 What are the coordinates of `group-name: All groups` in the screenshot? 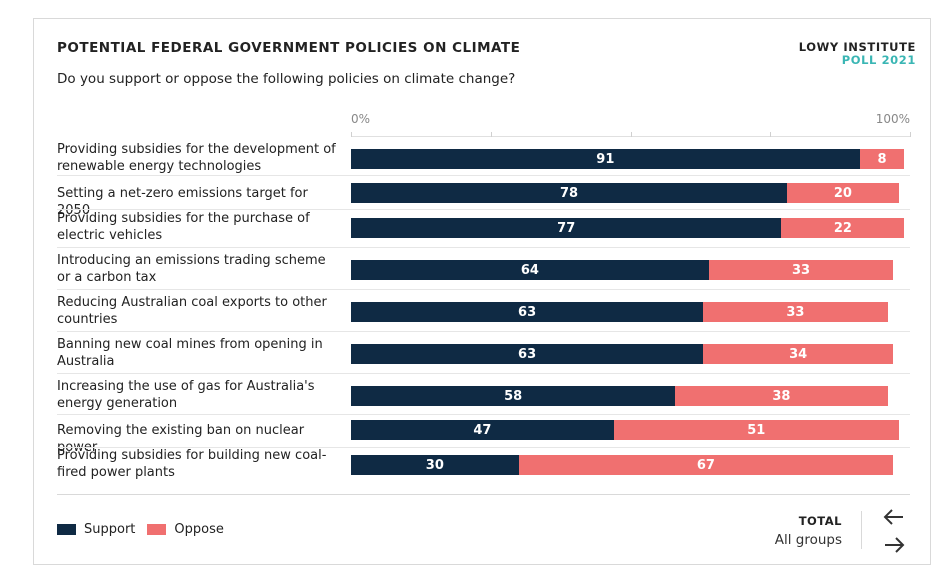 It's located at (808, 540).